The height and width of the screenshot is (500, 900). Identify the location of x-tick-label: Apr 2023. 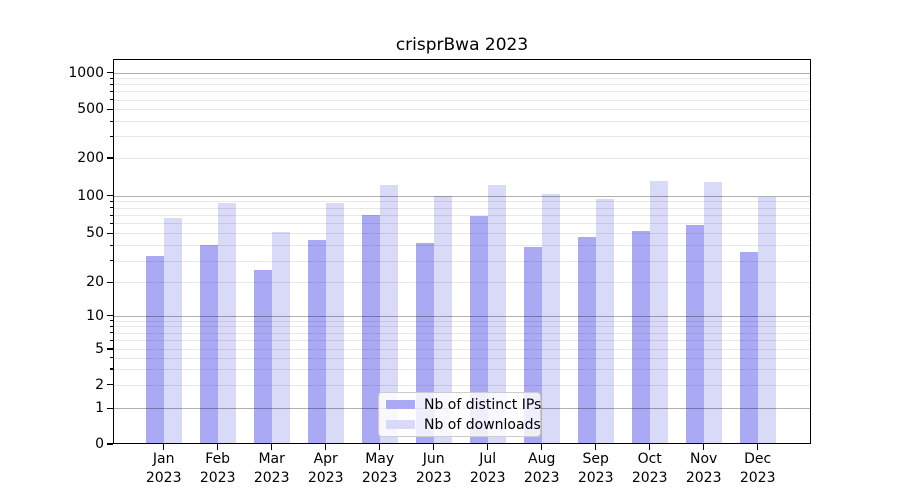
(326, 469).